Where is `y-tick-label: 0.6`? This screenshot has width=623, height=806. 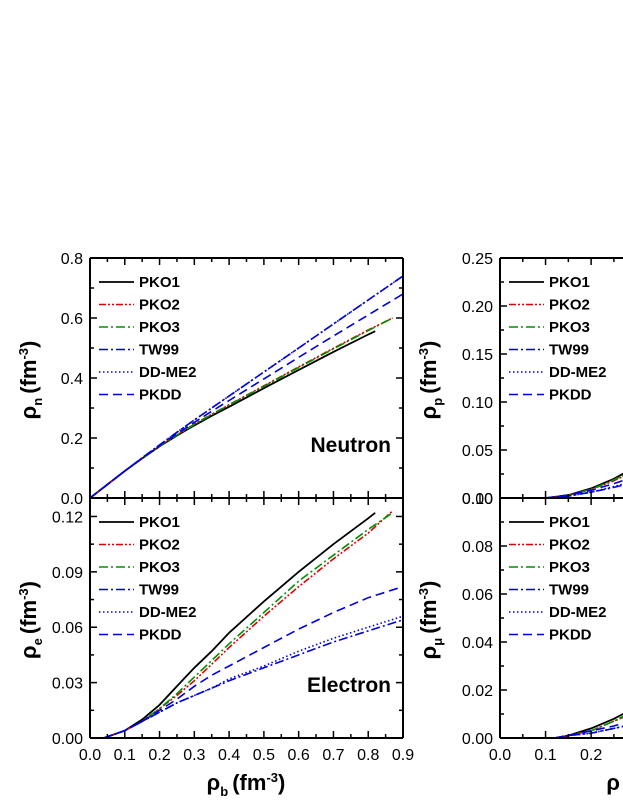 y-tick-label: 0.6 is located at coordinates (72, 319).